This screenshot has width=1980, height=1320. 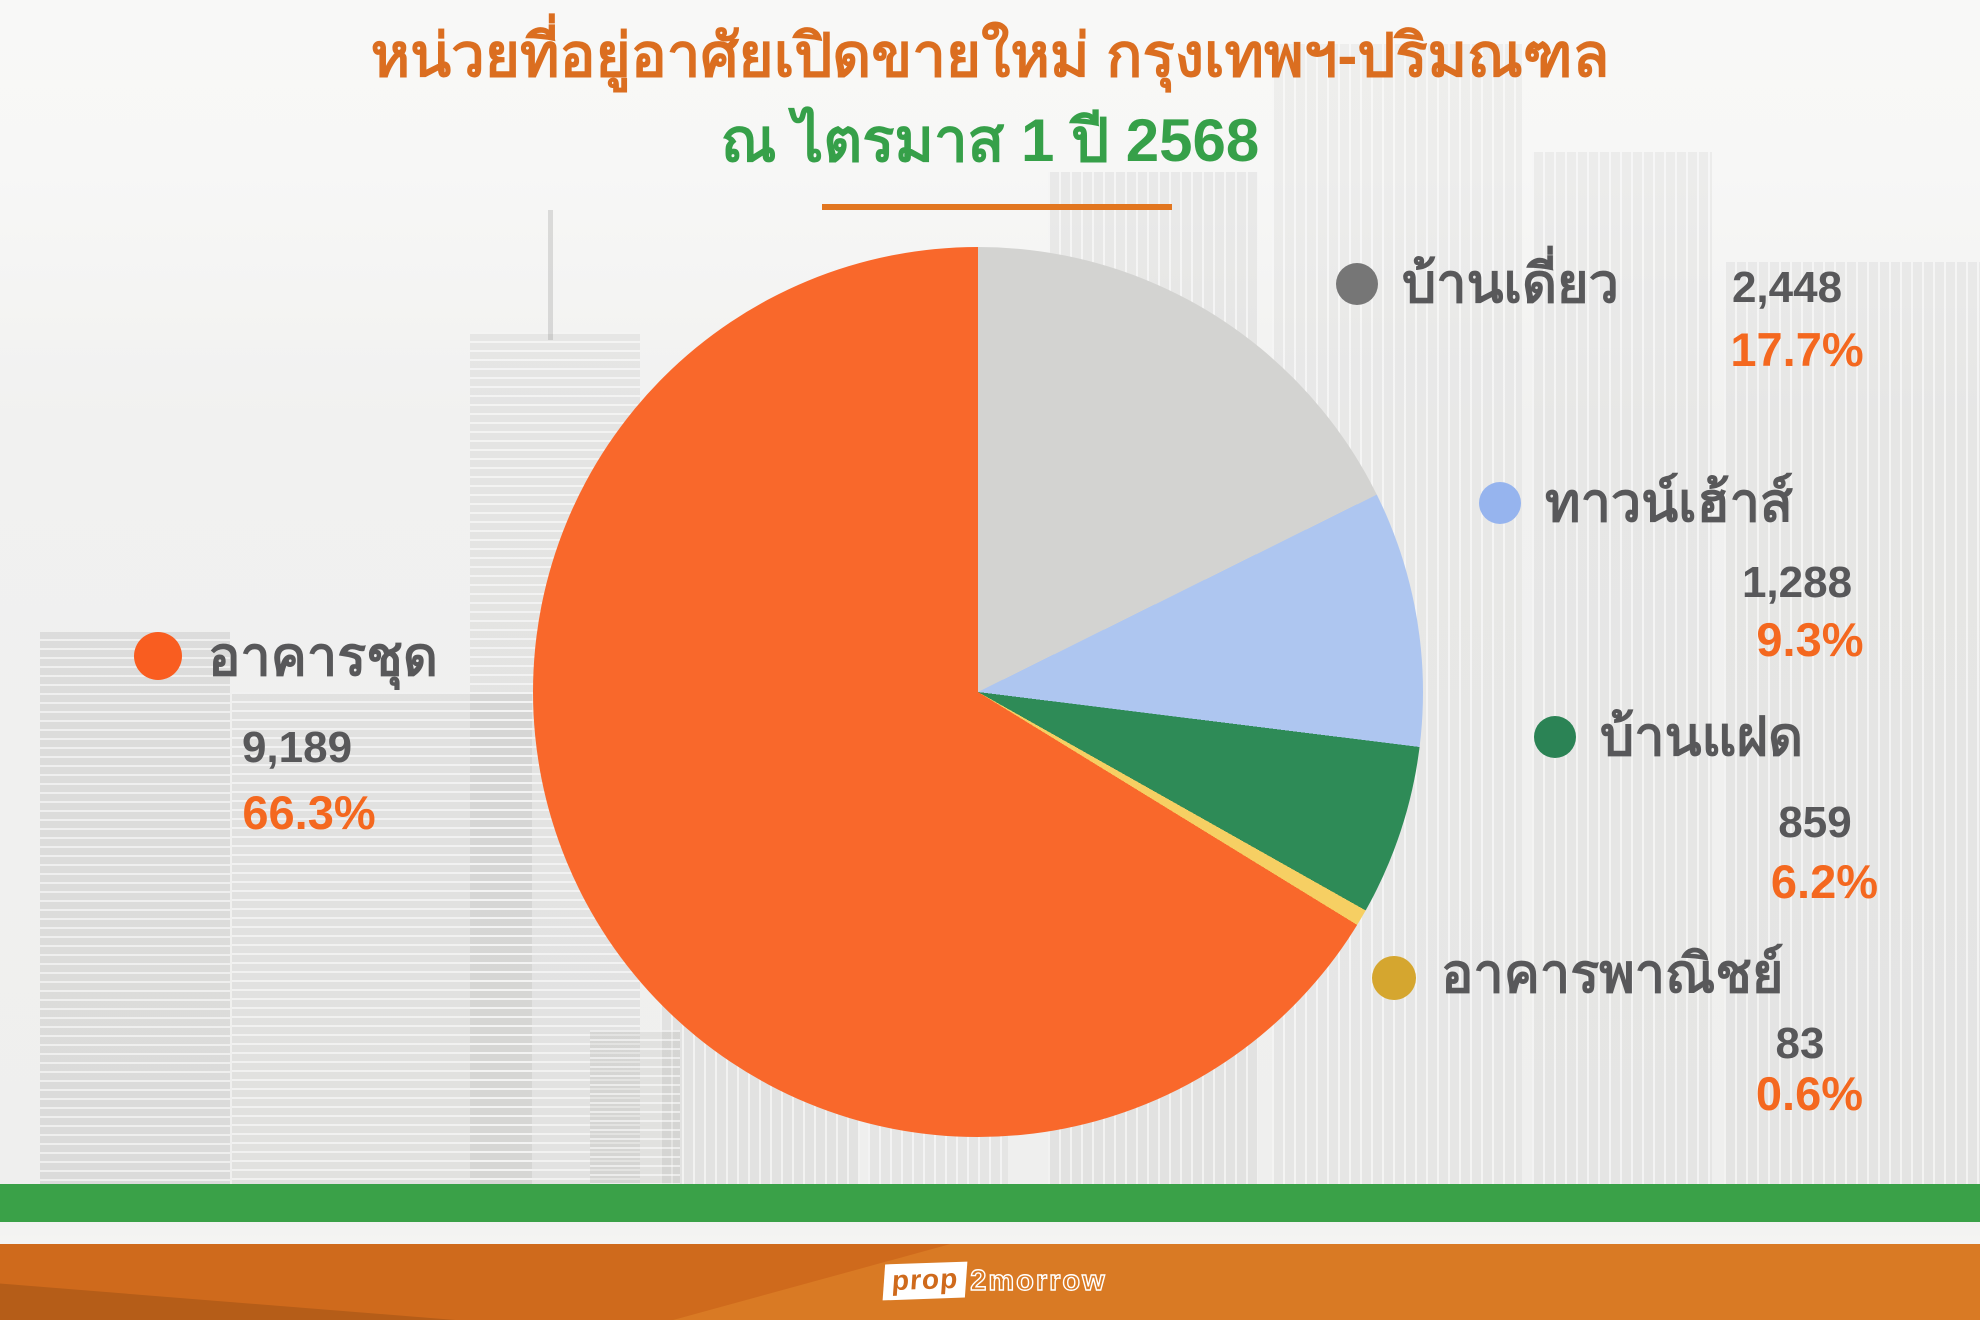 What do you see at coordinates (997, 207) in the screenshot?
I see `title-underline` at bounding box center [997, 207].